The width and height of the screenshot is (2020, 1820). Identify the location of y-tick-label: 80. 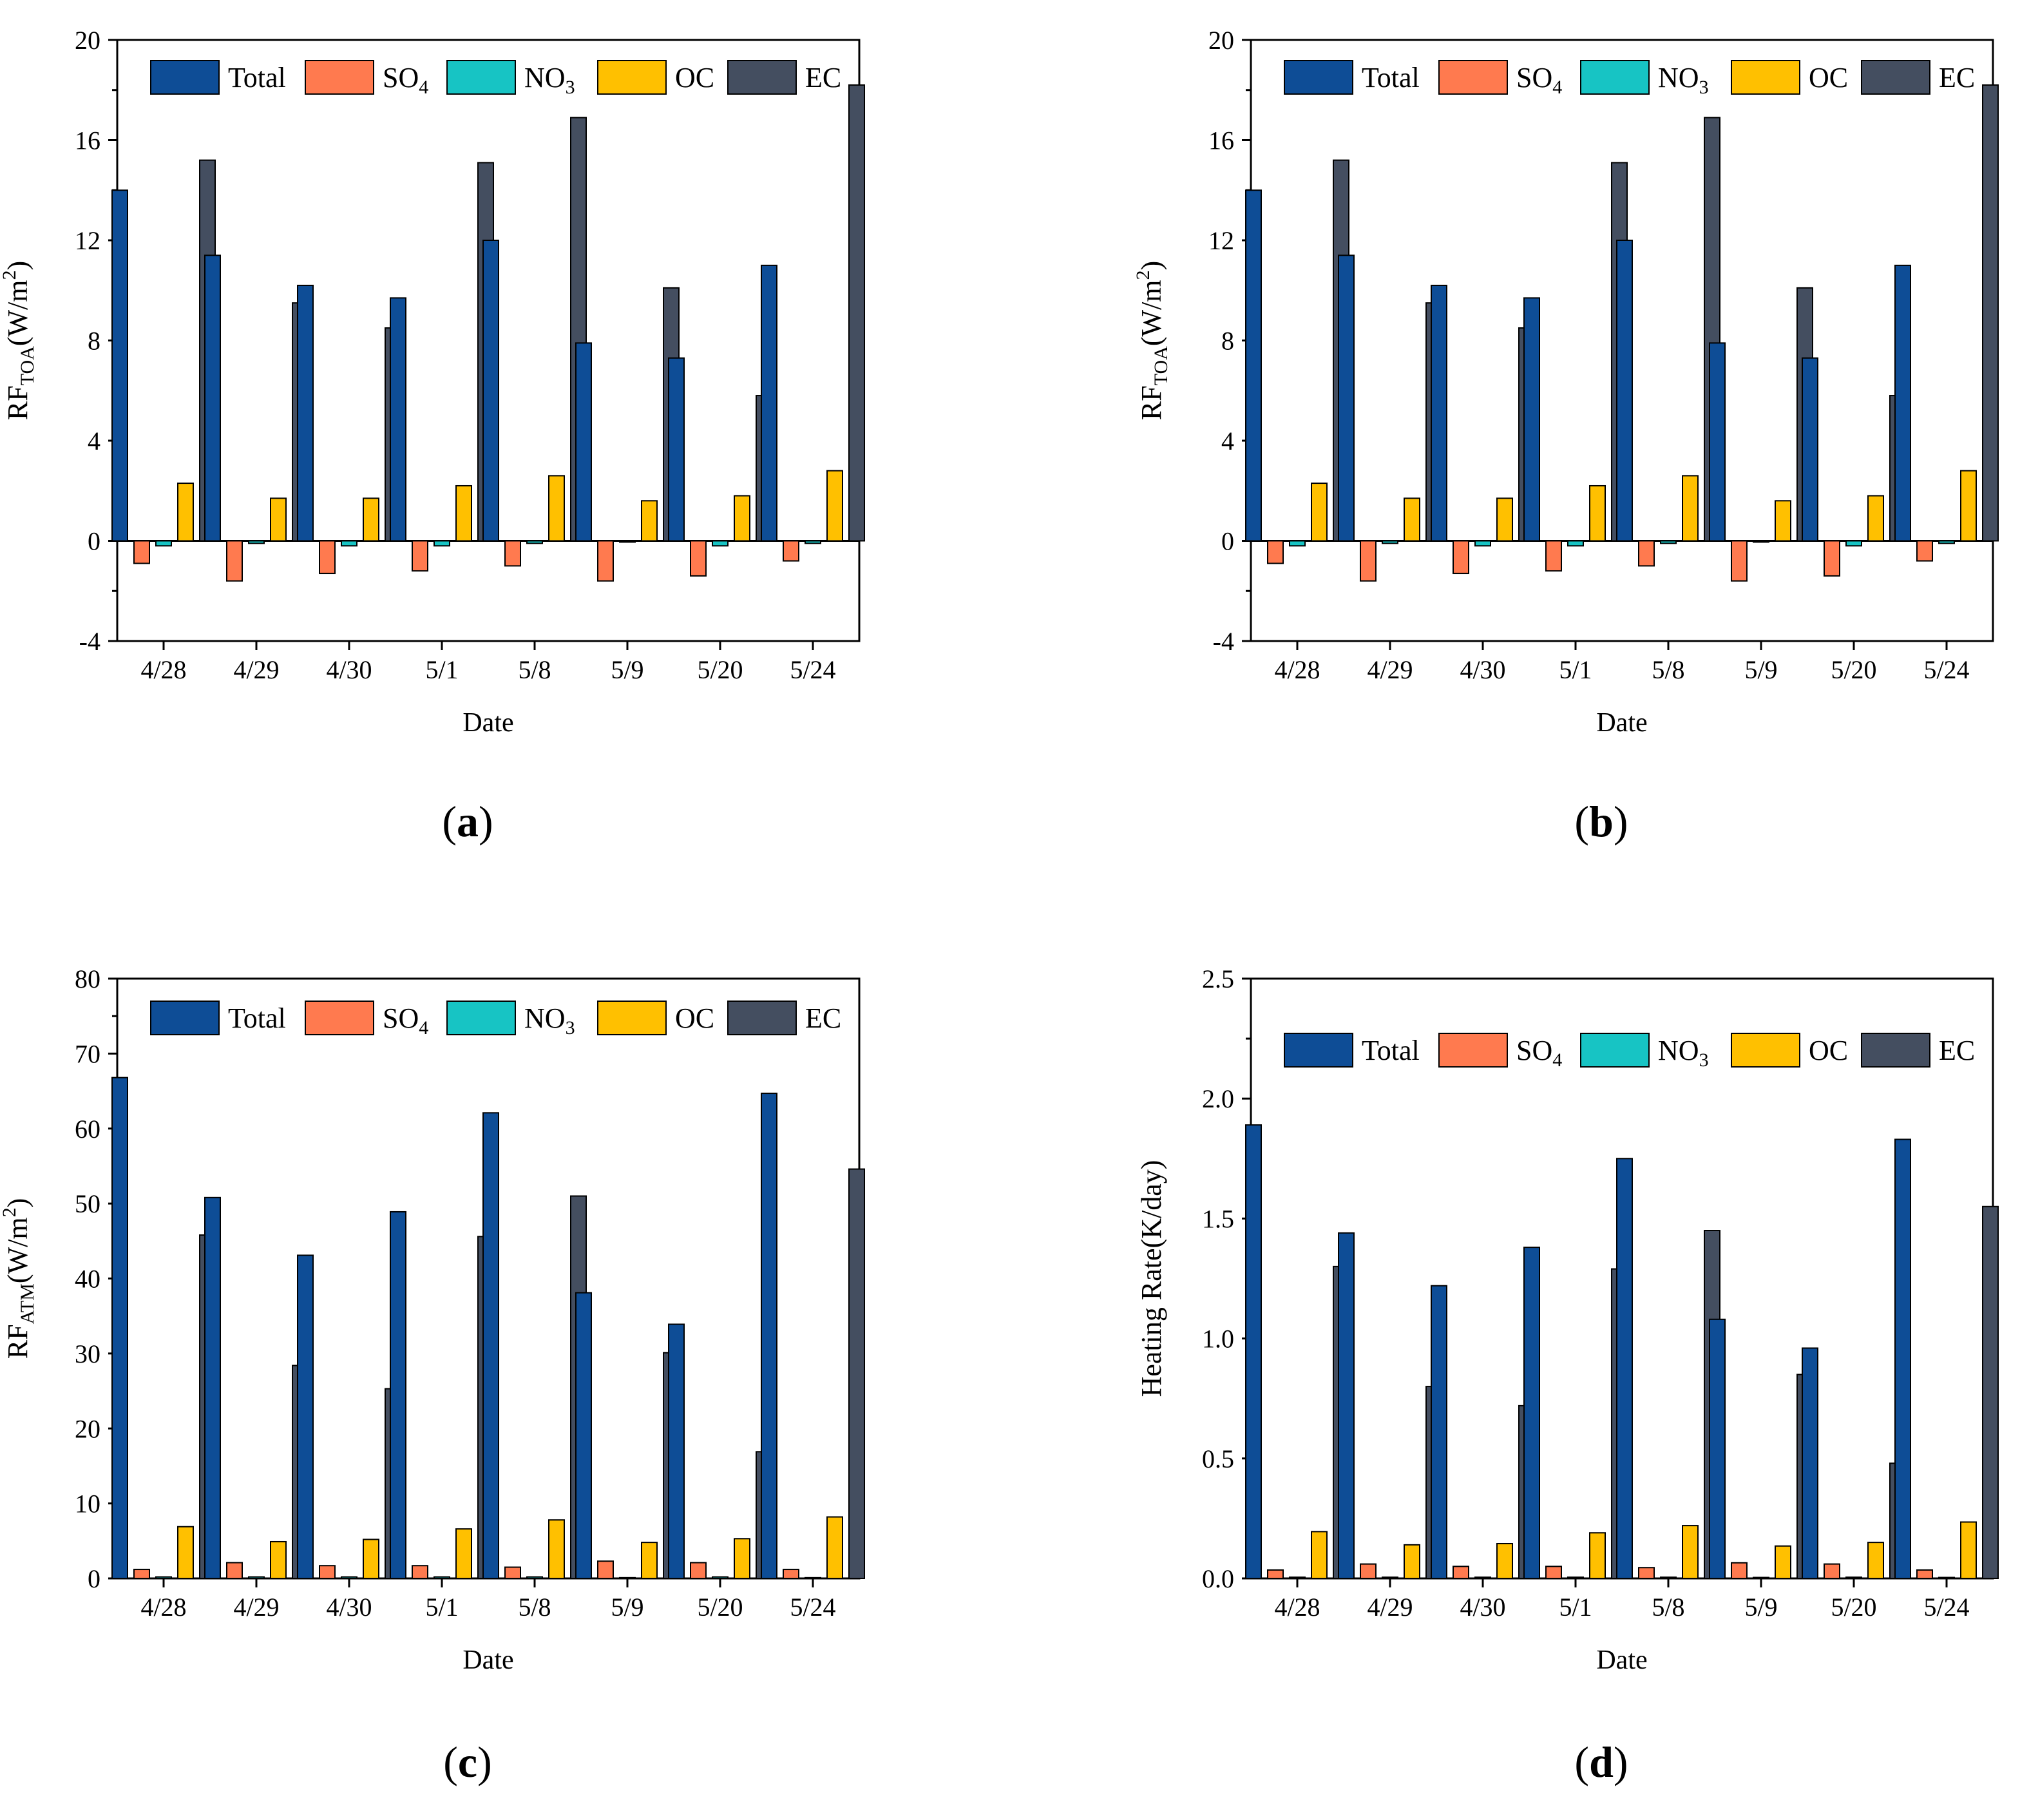
(87, 979).